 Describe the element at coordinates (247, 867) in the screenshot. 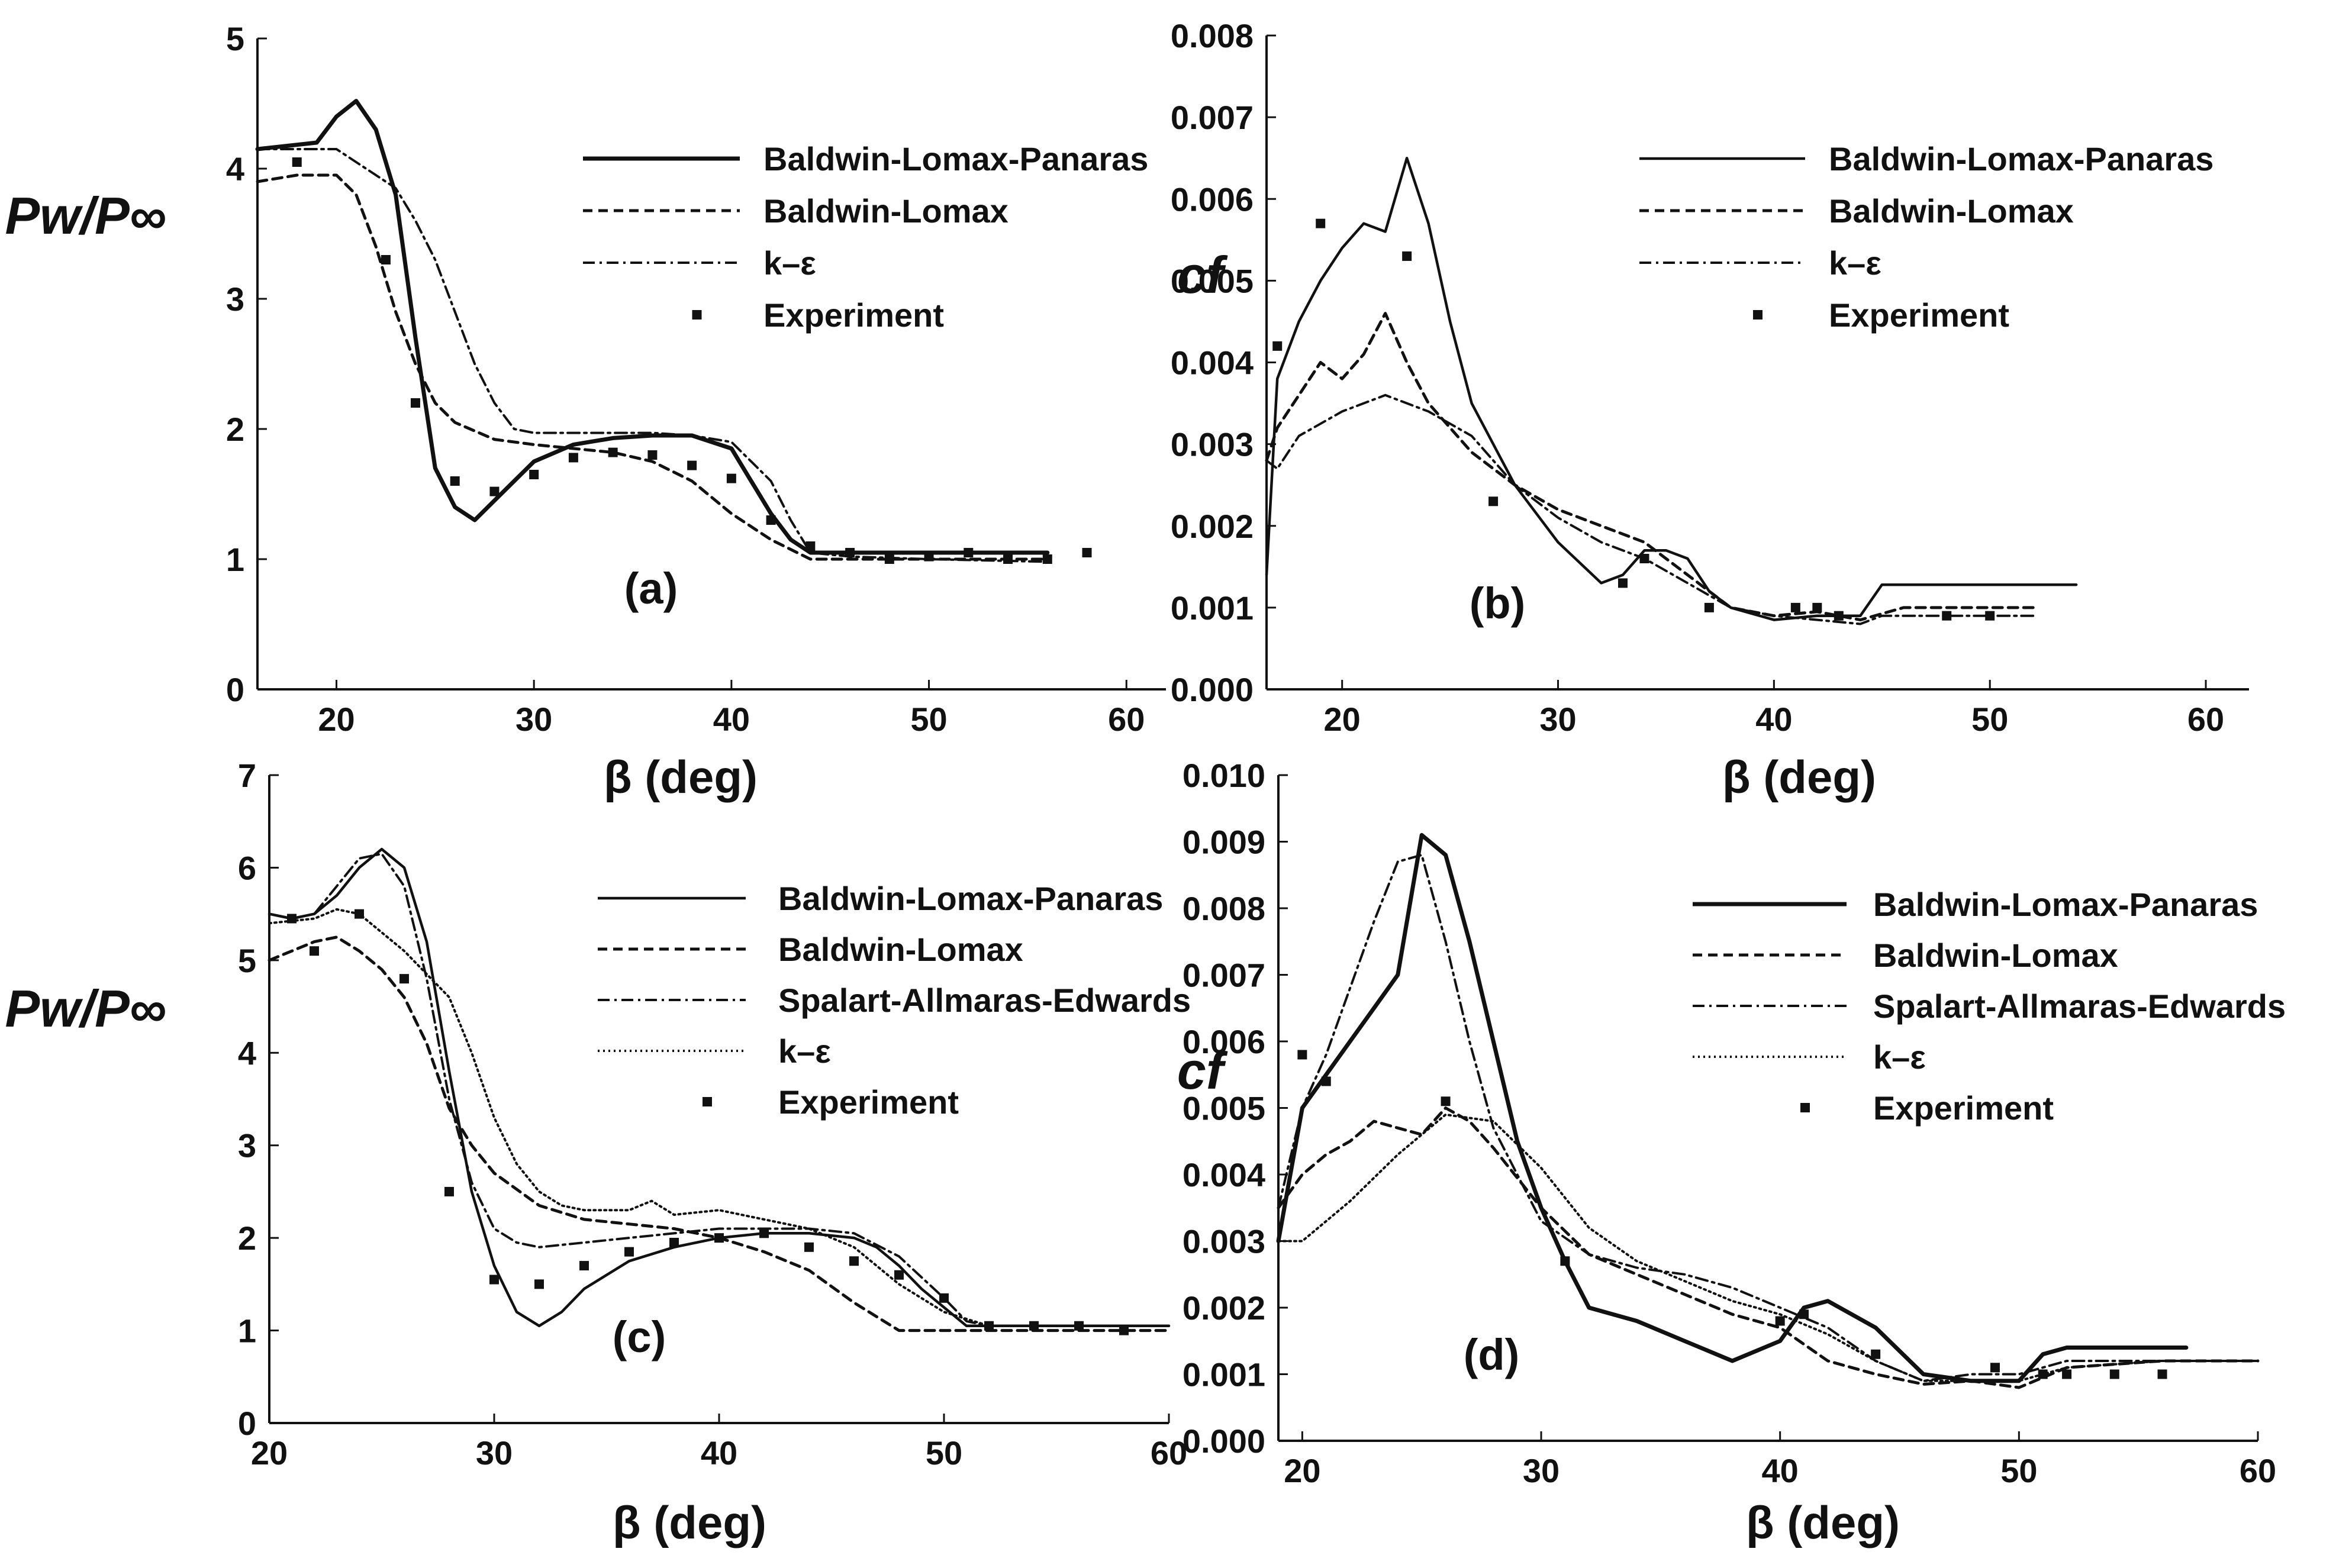

I see `y-tick-label: 6` at that location.